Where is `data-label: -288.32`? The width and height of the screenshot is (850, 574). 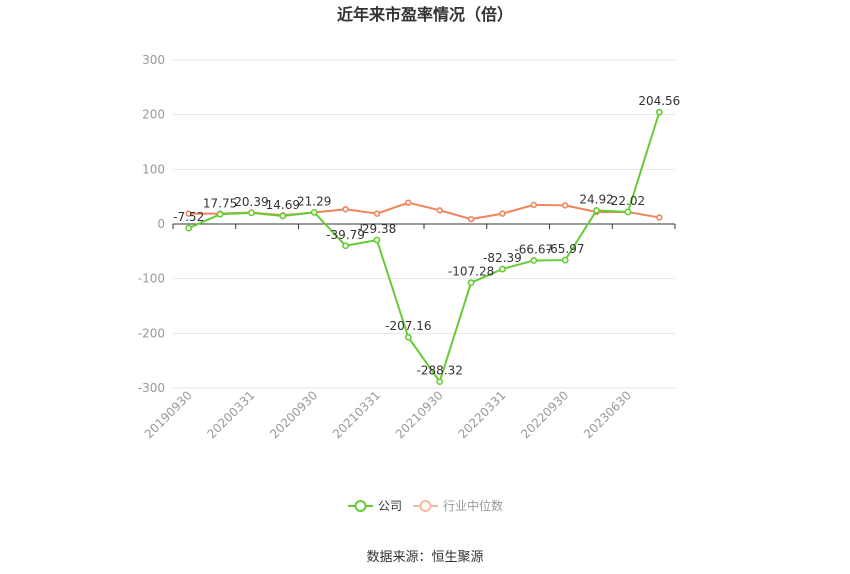
data-label: -288.32 is located at coordinates (440, 371).